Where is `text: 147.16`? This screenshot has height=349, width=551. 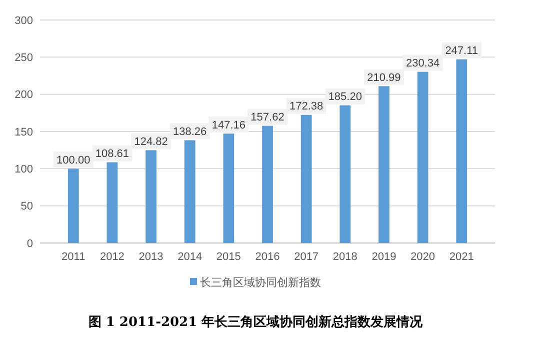 text: 147.16 is located at coordinates (229, 125).